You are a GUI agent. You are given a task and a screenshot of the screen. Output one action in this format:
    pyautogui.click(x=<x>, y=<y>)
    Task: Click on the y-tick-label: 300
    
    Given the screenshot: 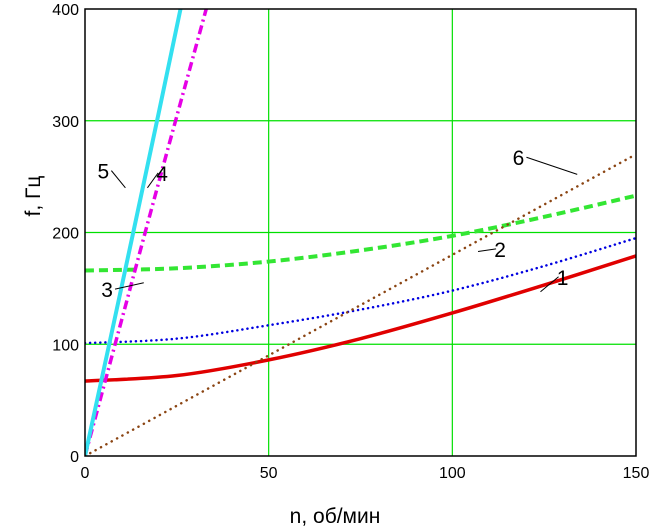 What is the action you would take?
    pyautogui.click(x=65, y=122)
    